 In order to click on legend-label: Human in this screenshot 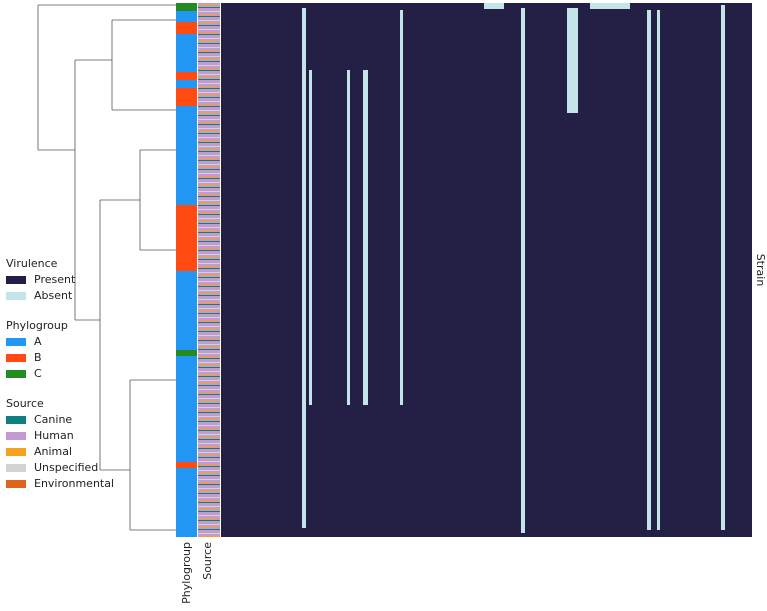, I will do `click(54, 435)`.